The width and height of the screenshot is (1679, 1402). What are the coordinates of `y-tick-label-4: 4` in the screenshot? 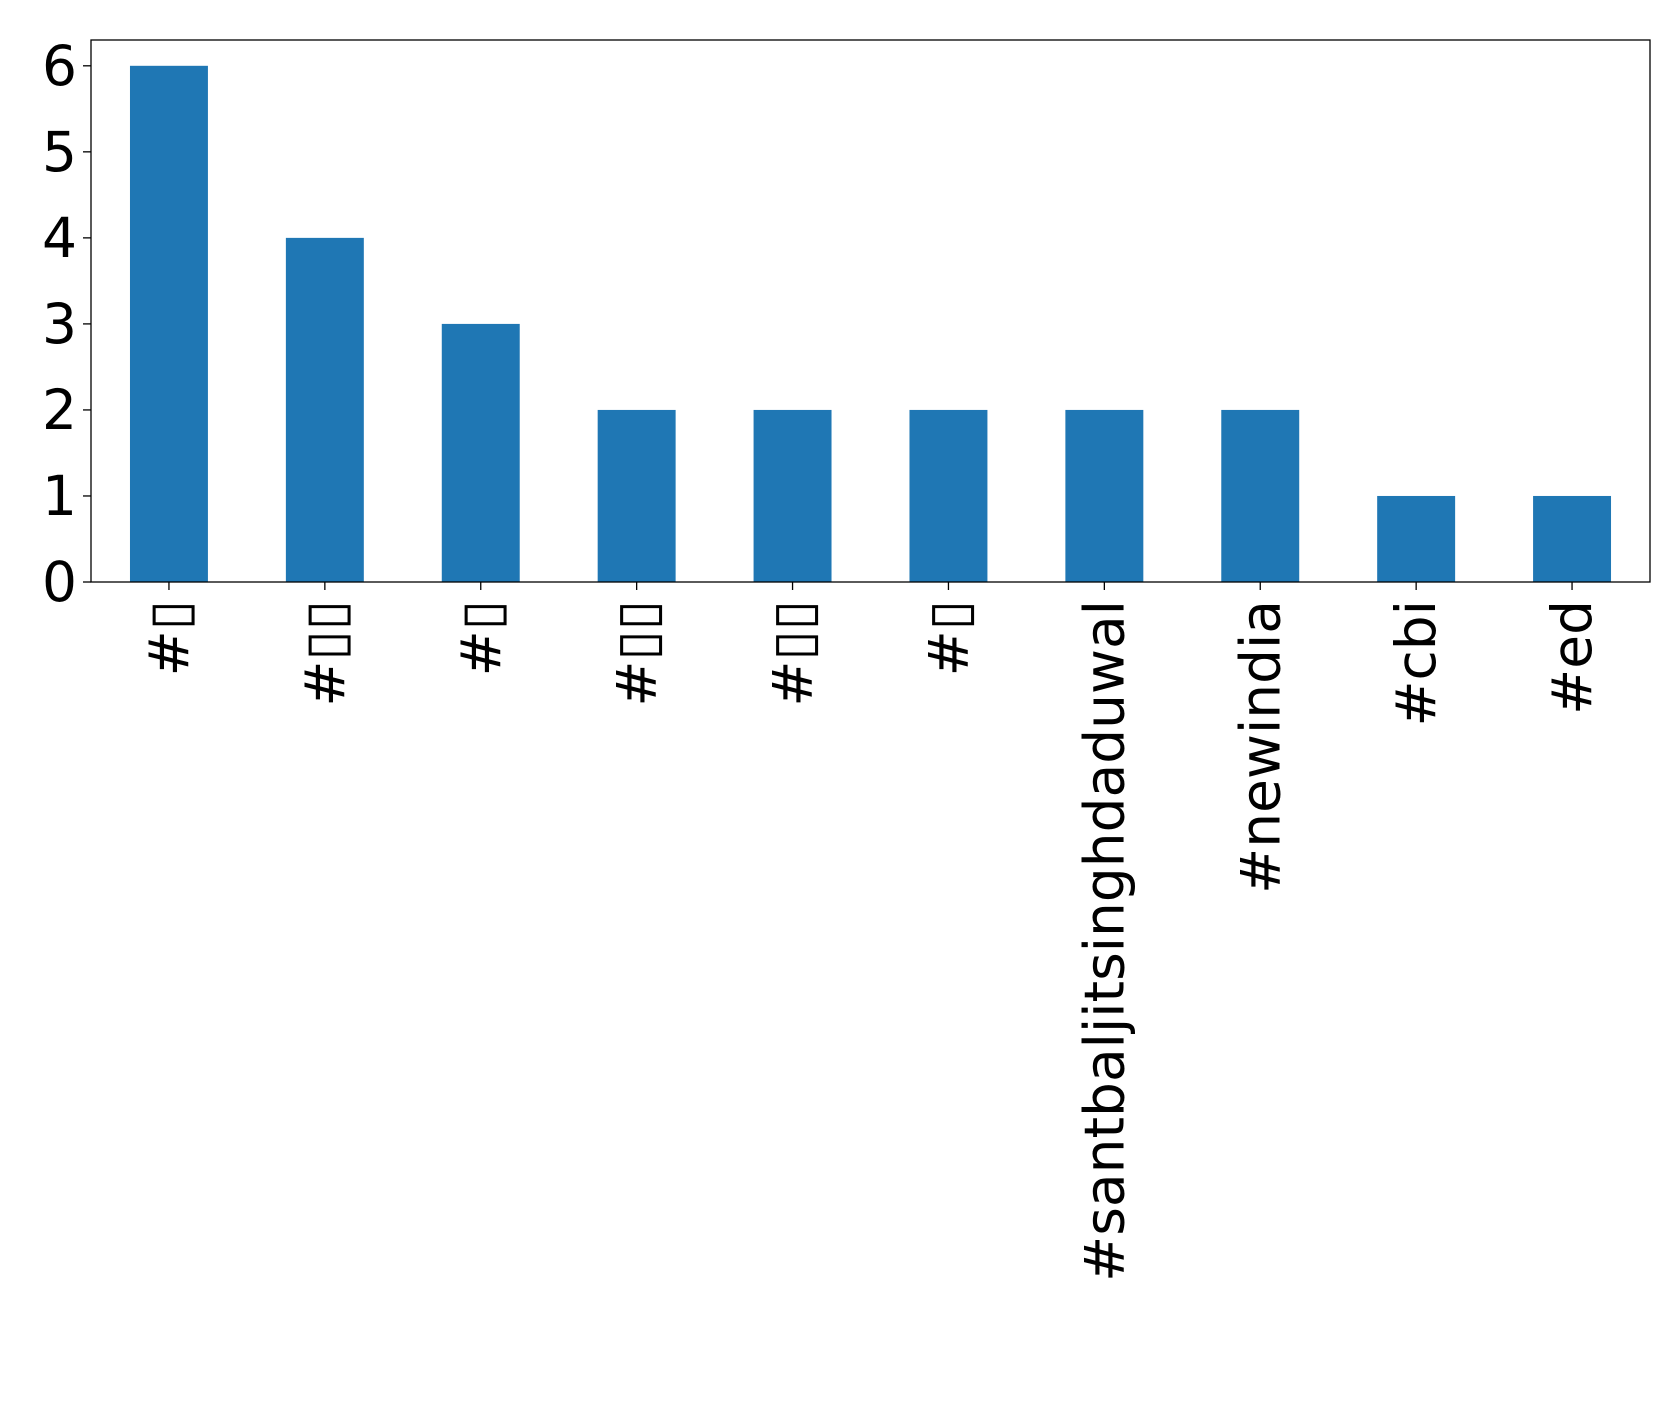 It's located at (59, 238).